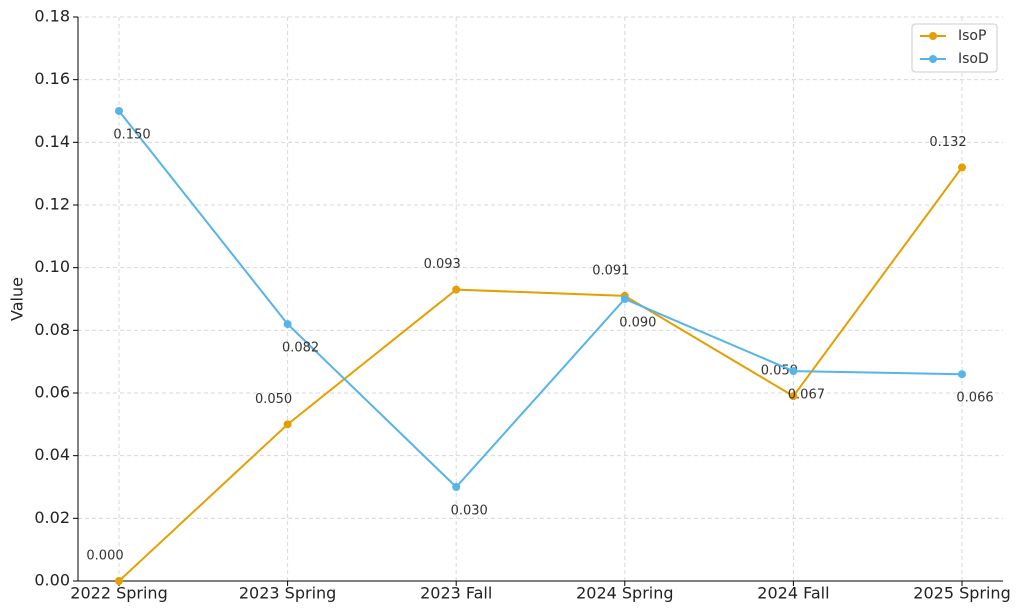 Image resolution: width=1024 pixels, height=614 pixels. Describe the element at coordinates (442, 264) in the screenshot. I see `value-label: 0.093` at that location.